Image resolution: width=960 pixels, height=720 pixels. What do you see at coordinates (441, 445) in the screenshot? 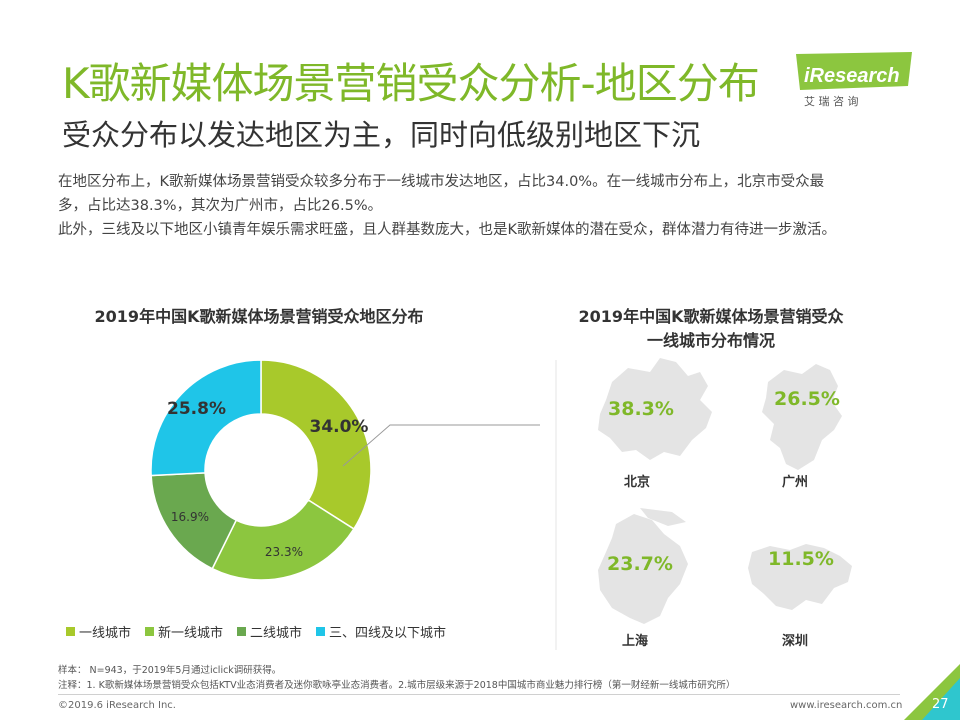
I see `connector-line` at bounding box center [441, 445].